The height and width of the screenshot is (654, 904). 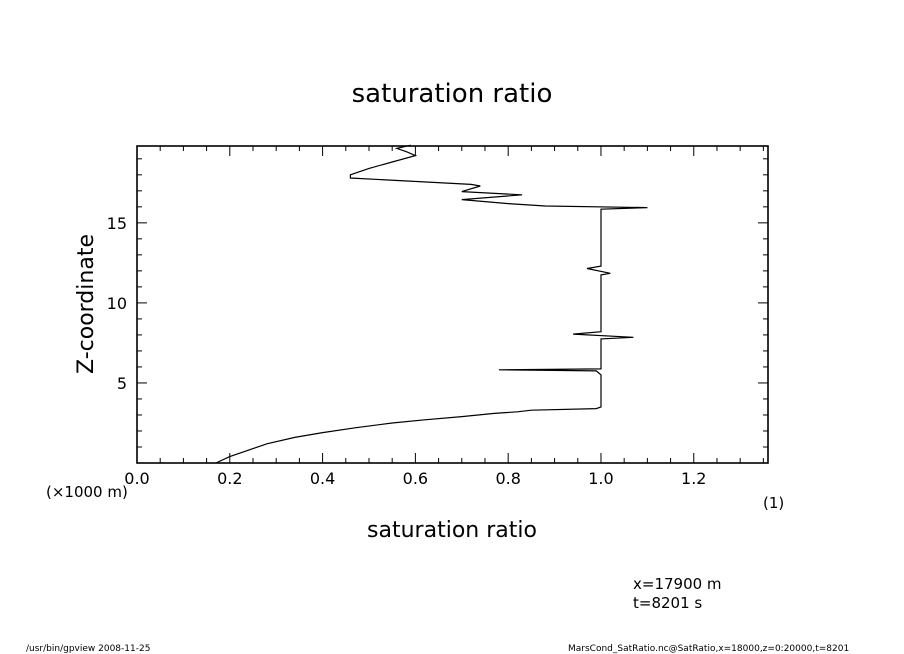 What do you see at coordinates (667, 603) in the screenshot?
I see `info-line-2: t=8201 s` at bounding box center [667, 603].